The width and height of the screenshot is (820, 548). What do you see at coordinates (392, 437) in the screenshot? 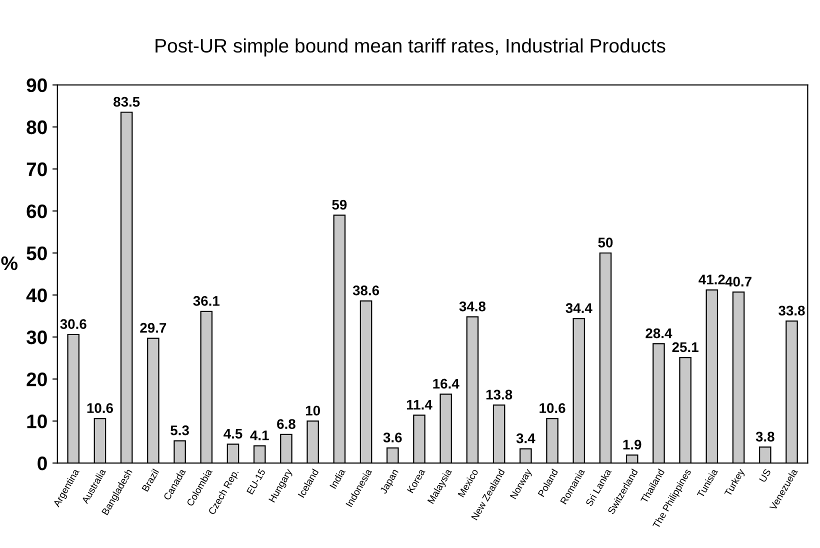
I see `data-label: 3.6` at bounding box center [392, 437].